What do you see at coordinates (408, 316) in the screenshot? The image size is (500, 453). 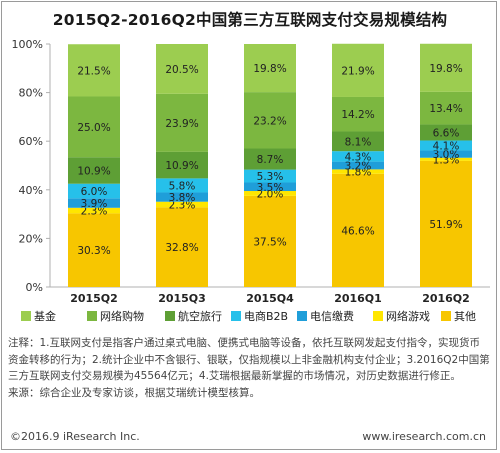 I see `legend-label: 网络游戏` at bounding box center [408, 316].